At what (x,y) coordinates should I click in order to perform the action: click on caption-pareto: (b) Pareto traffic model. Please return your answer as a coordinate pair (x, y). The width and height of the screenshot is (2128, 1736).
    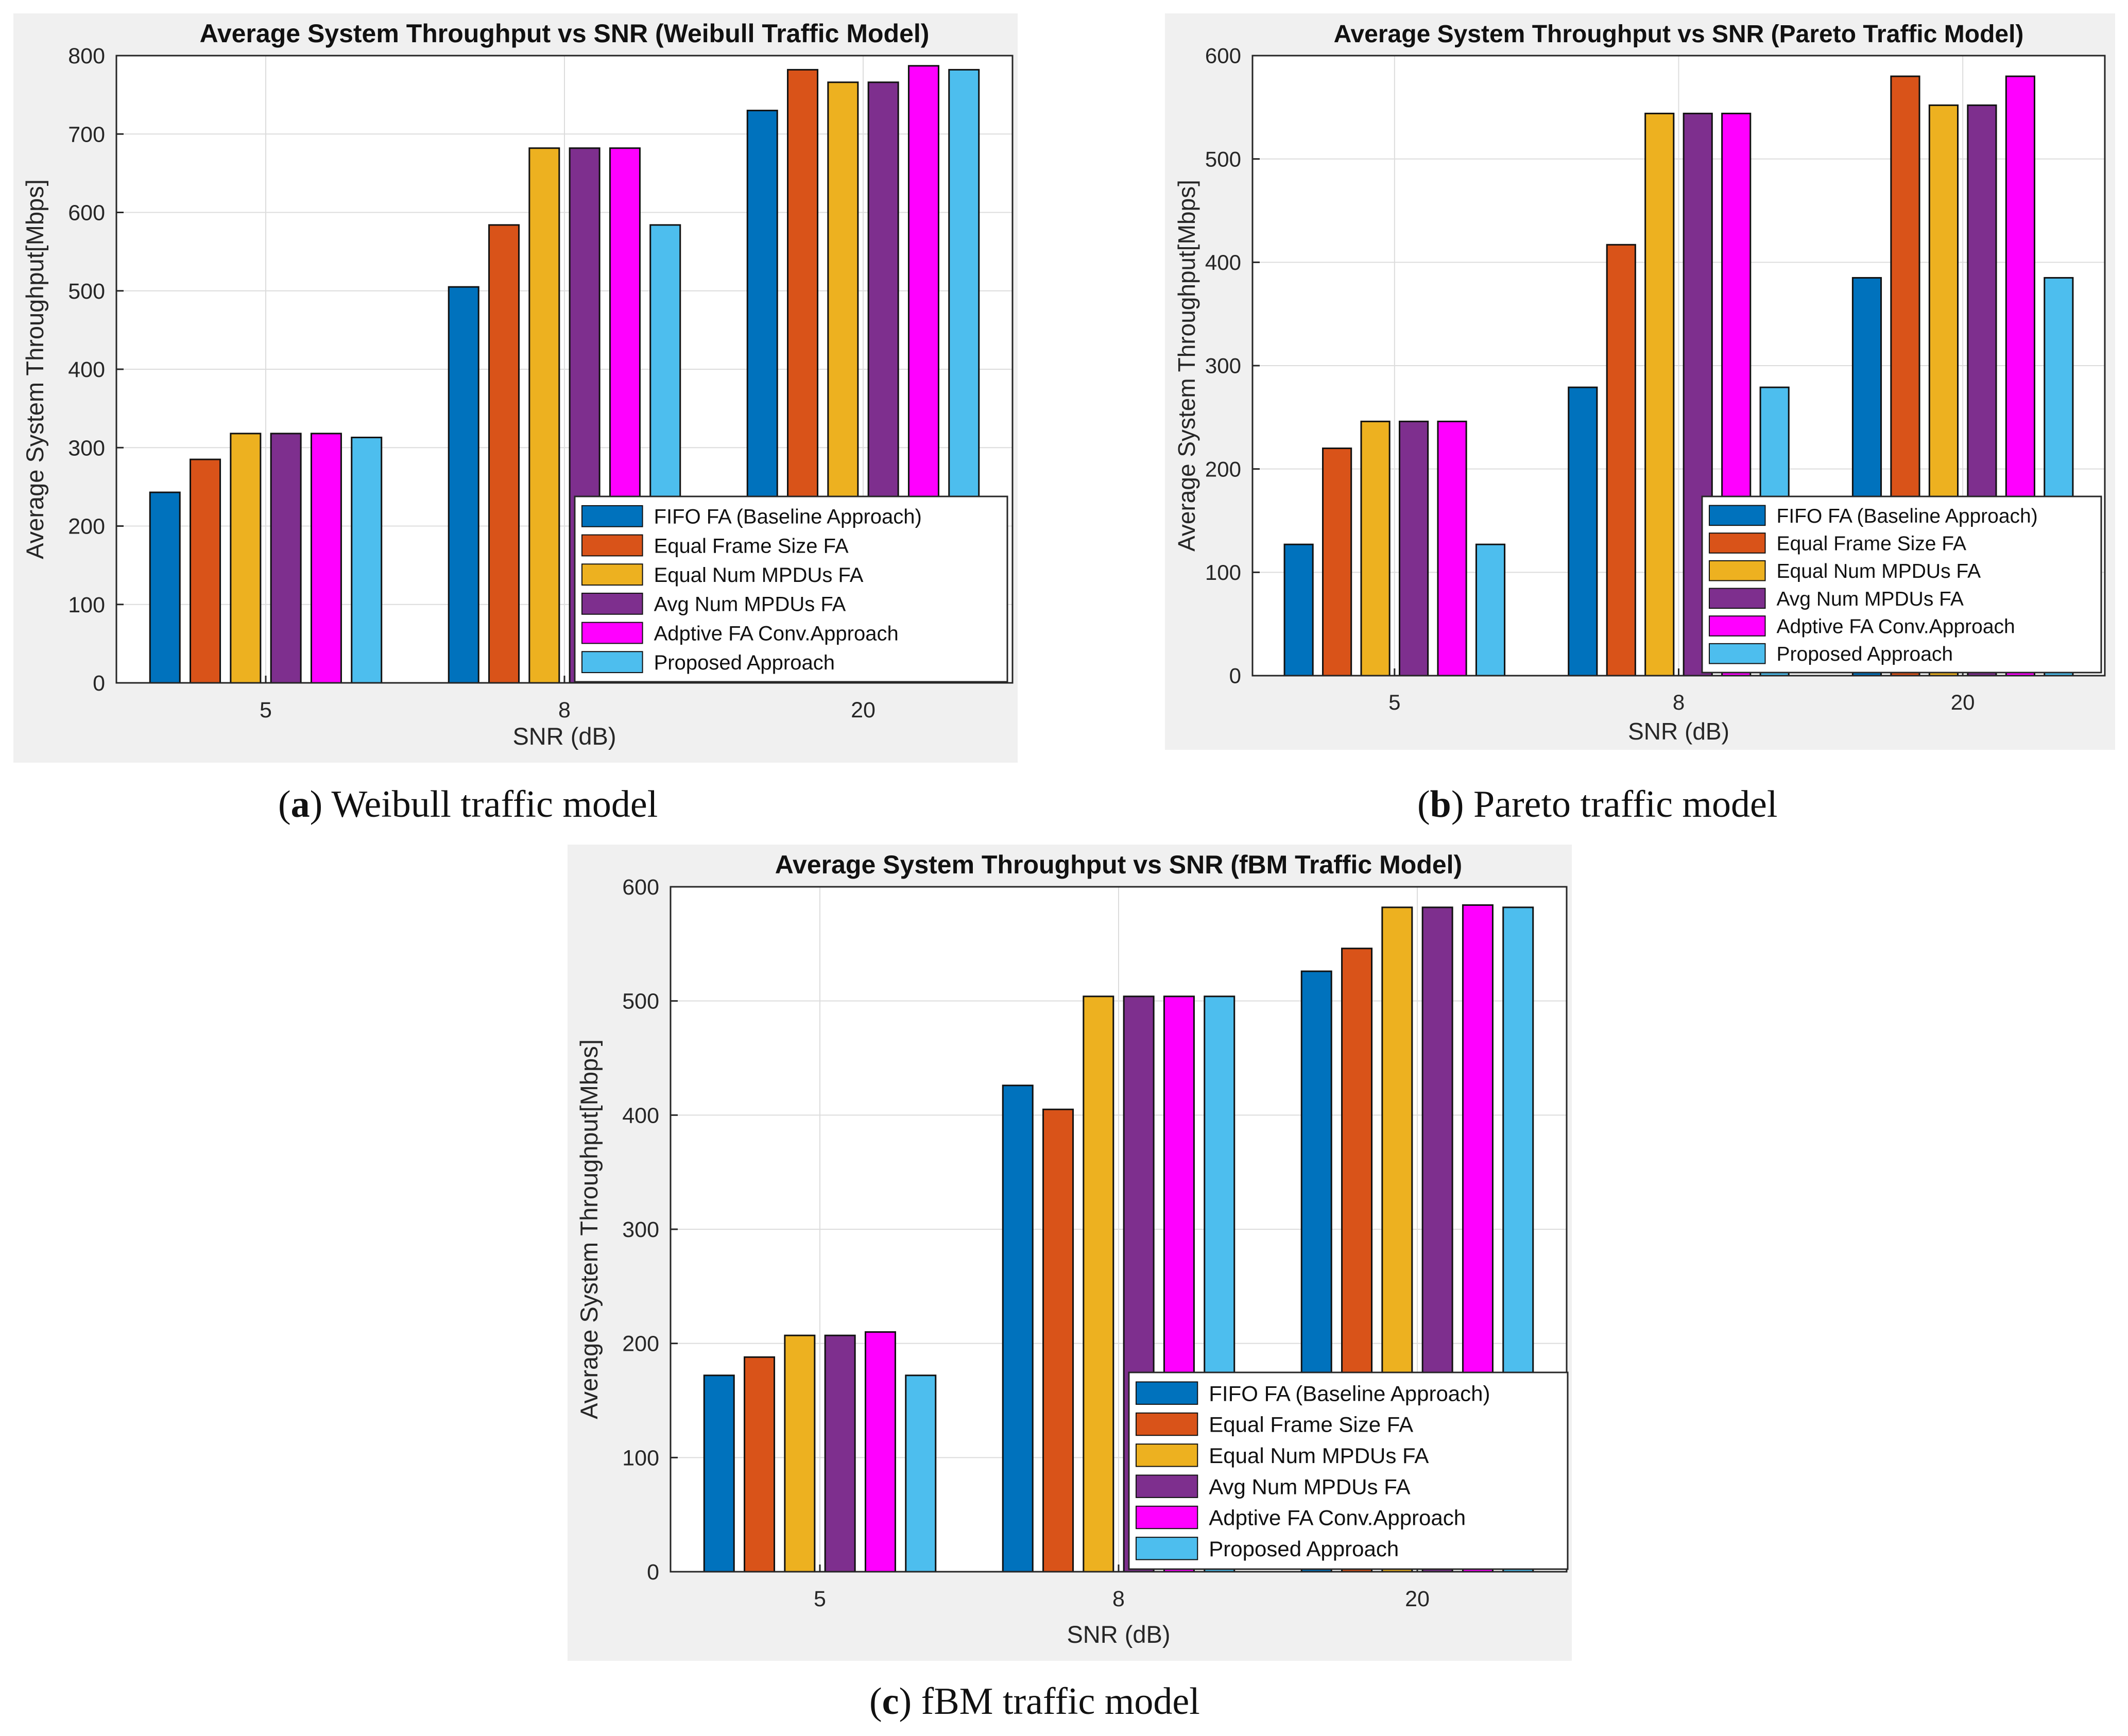
    Looking at the image, I should click on (1597, 805).